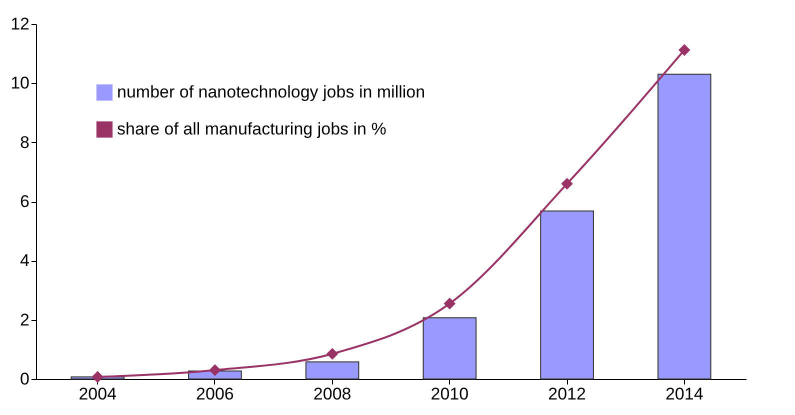 This screenshot has width=795, height=415. Describe the element at coordinates (684, 394) in the screenshot. I see `x-tick-label: 2014` at that location.